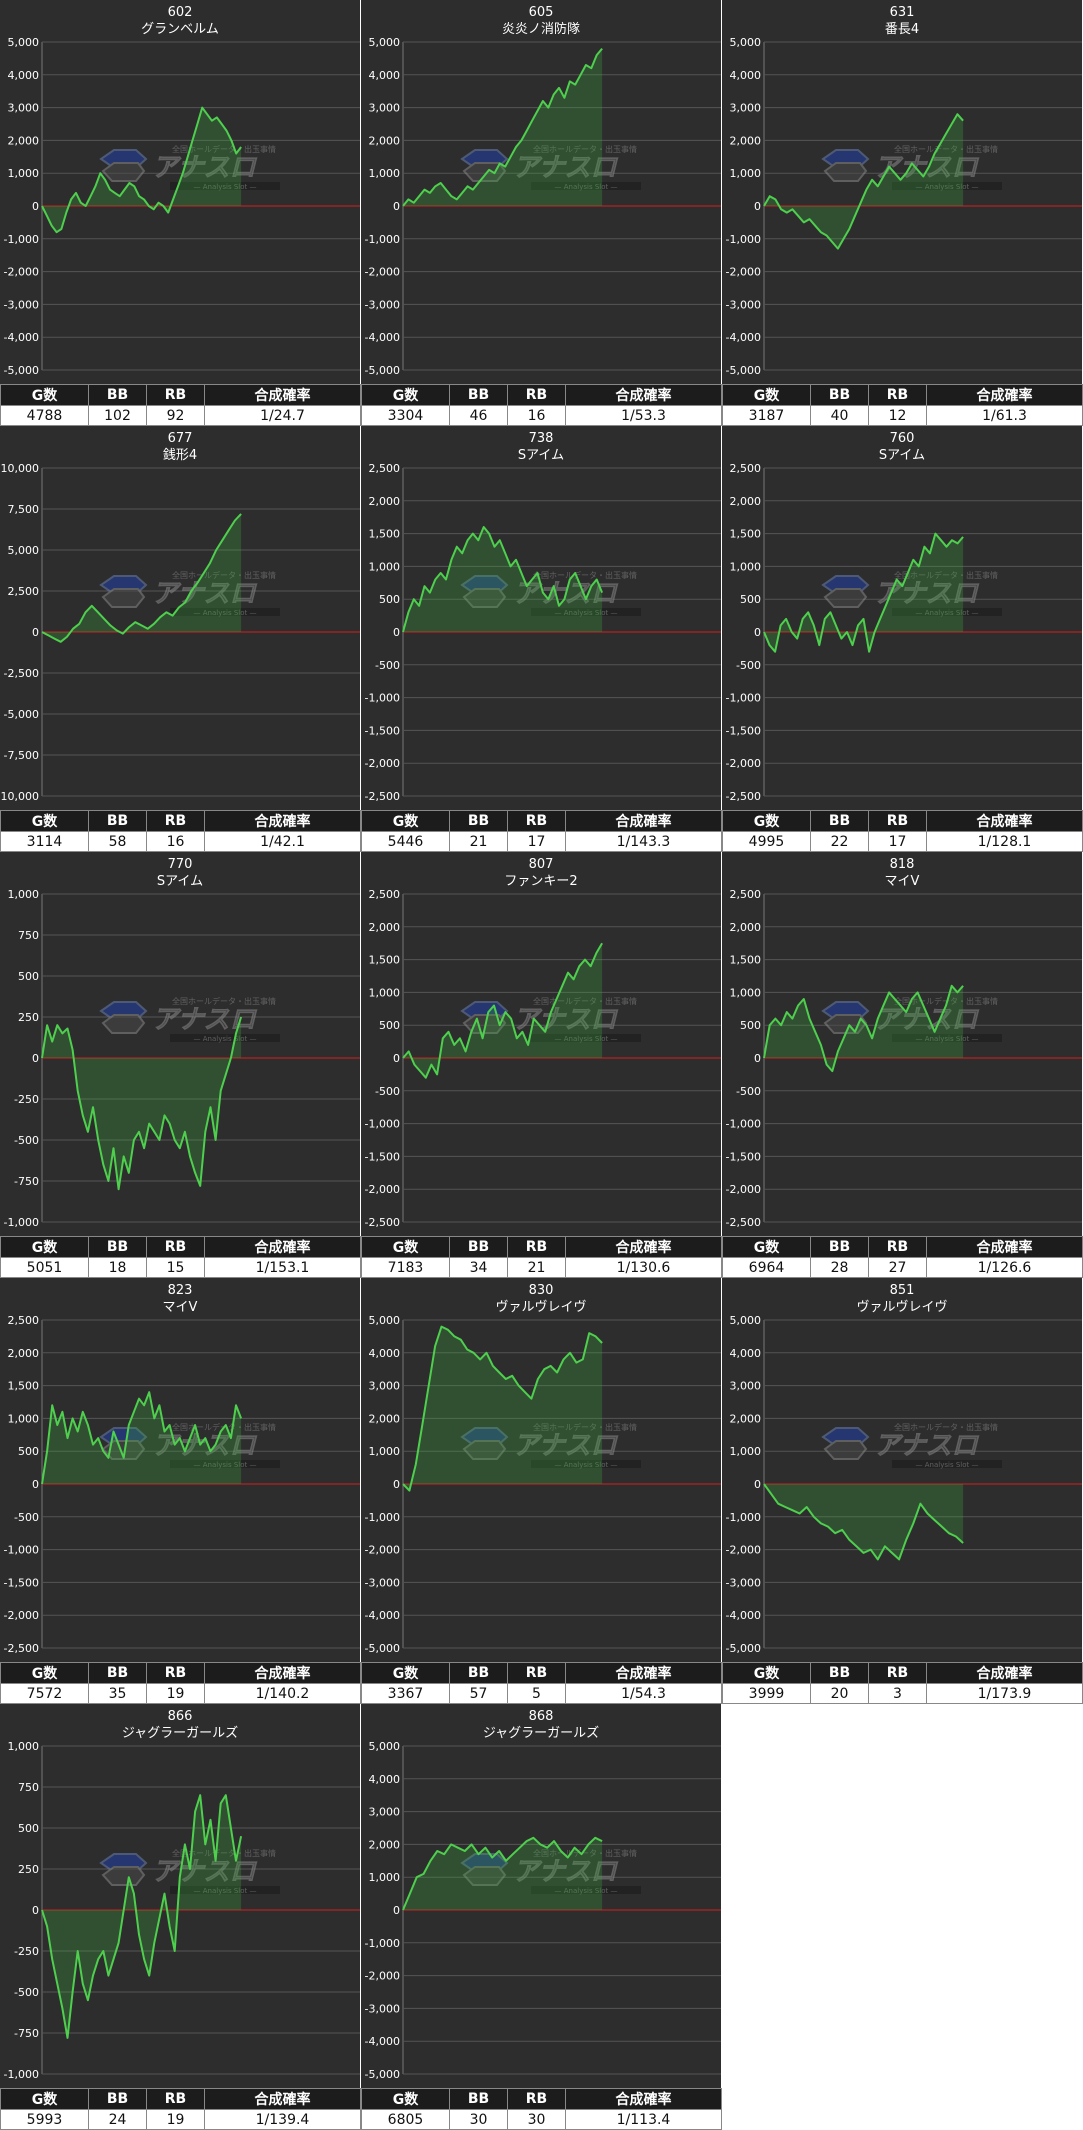 This screenshot has height=2130, width=1083. What do you see at coordinates (902, 841) in the screenshot?
I see `stats-value-row: 4995 22 17 1/128.1` at bounding box center [902, 841].